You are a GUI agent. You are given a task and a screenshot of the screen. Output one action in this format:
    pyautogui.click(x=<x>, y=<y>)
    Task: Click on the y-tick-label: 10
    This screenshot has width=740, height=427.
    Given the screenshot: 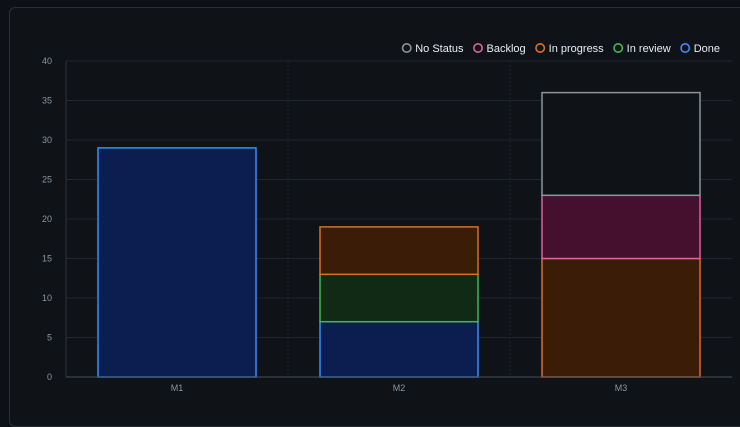 What is the action you would take?
    pyautogui.click(x=47, y=298)
    